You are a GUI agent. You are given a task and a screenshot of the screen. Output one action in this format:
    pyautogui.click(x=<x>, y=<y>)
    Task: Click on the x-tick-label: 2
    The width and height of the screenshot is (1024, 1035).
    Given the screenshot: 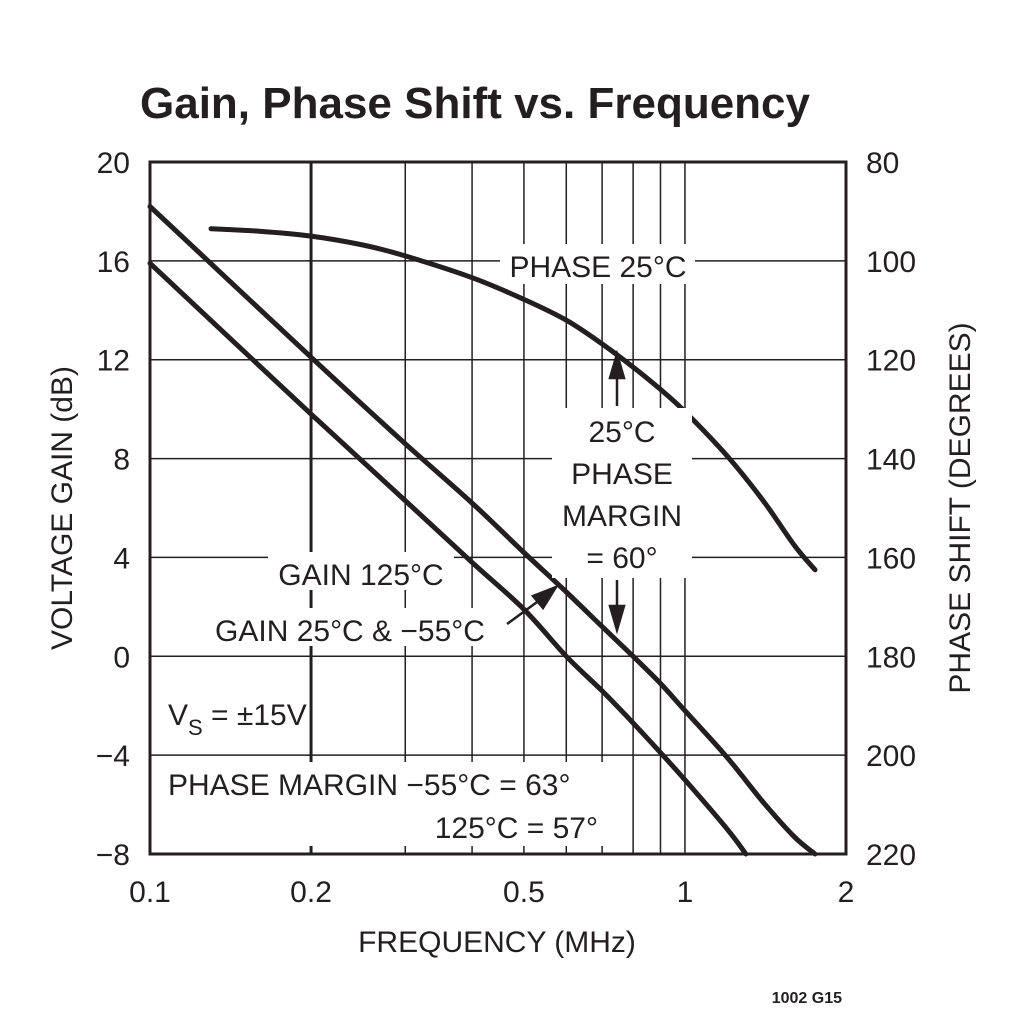 What is the action you would take?
    pyautogui.click(x=846, y=892)
    